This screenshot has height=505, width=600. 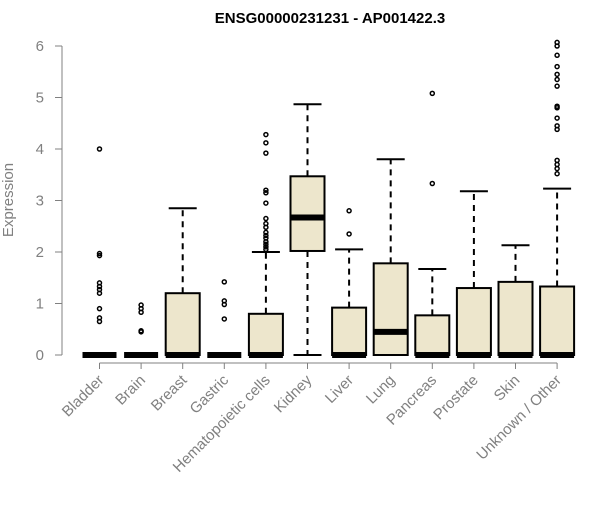 What do you see at coordinates (349, 283) in the screenshot?
I see `box-liver` at bounding box center [349, 283].